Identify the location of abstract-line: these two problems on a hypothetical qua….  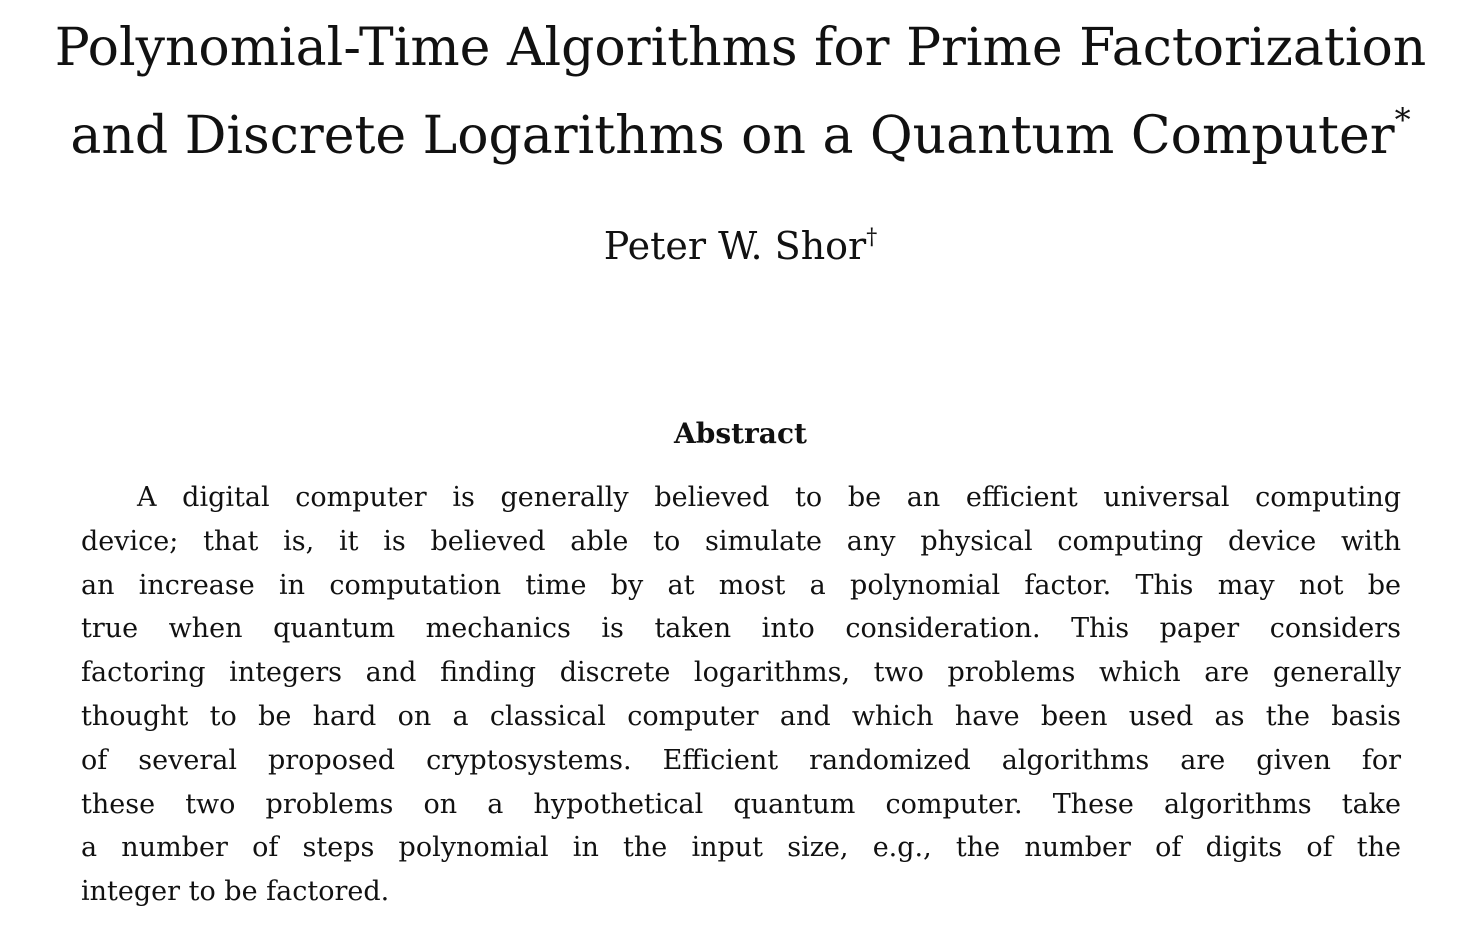
(741, 804).